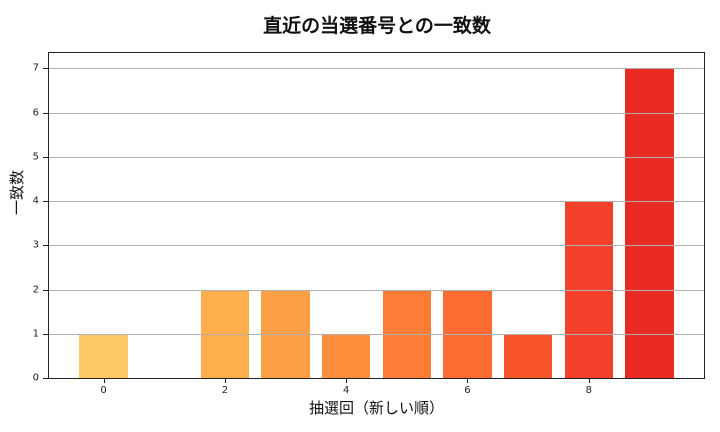 This screenshot has width=720, height=432. I want to click on y-axis-label: 一致数, so click(17, 192).